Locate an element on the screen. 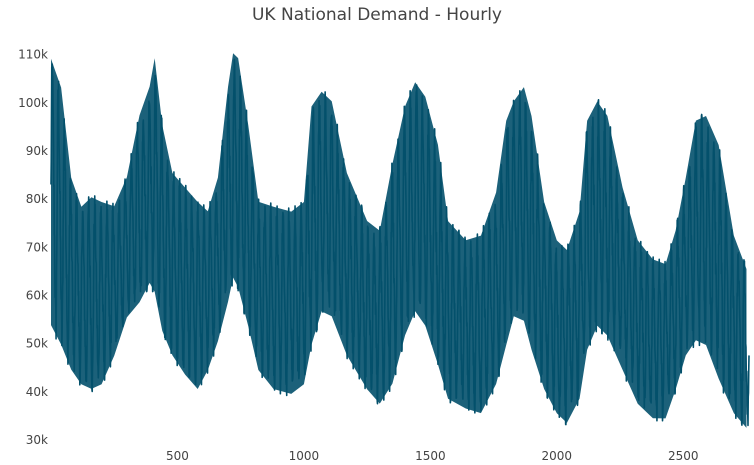 The width and height of the screenshot is (754, 465). y-tick-label: 80k is located at coordinates (37, 199).